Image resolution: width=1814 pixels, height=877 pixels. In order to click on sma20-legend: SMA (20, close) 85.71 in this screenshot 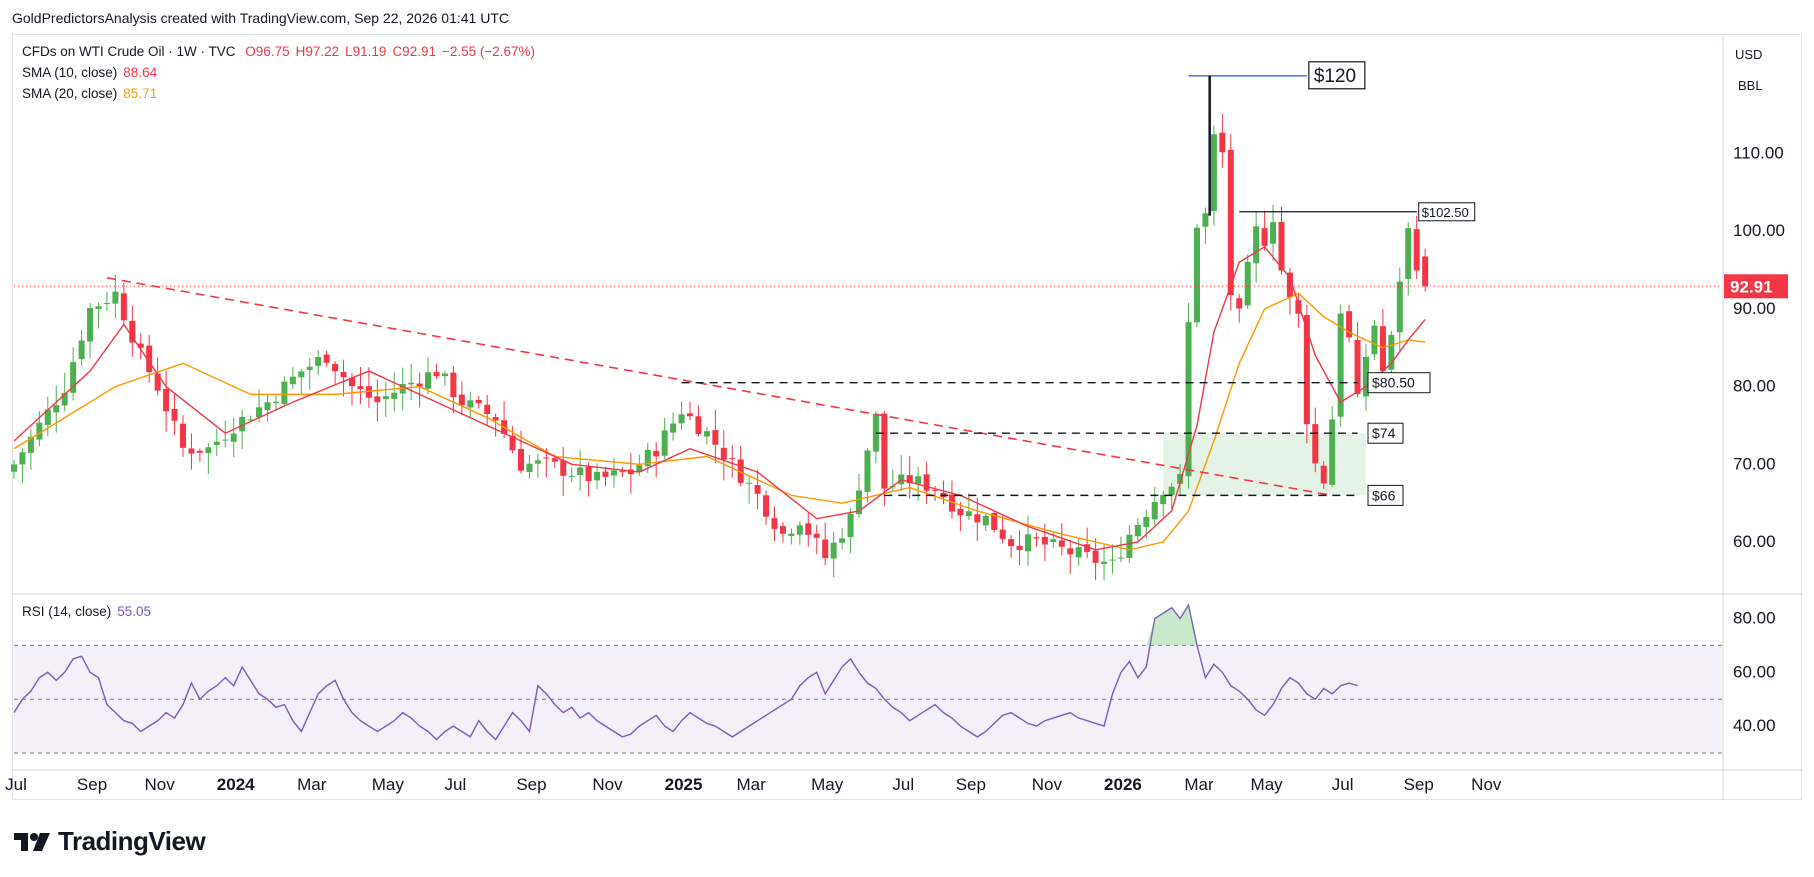, I will do `click(89, 93)`.